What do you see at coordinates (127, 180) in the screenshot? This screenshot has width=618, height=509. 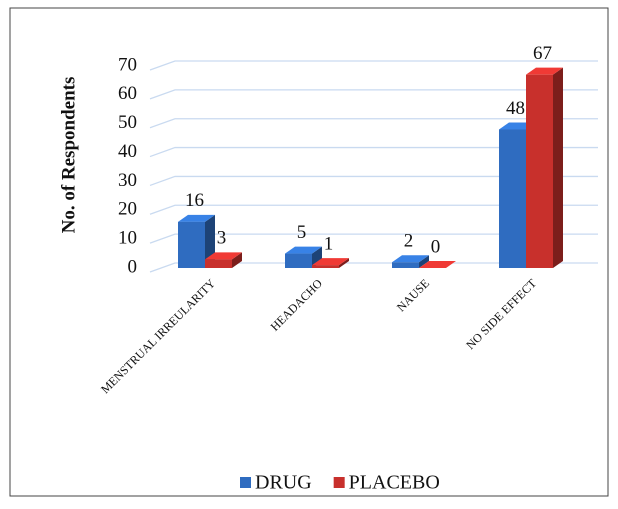 I see `y-tick-label: 30` at bounding box center [127, 180].